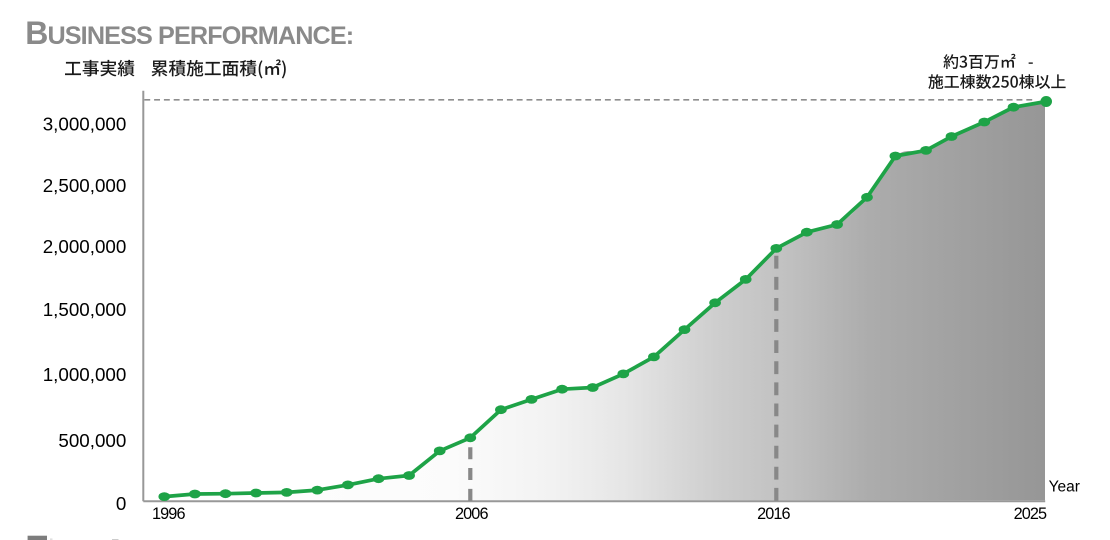  Describe the element at coordinates (471, 514) in the screenshot. I see `svg-text: 2006` at that location.